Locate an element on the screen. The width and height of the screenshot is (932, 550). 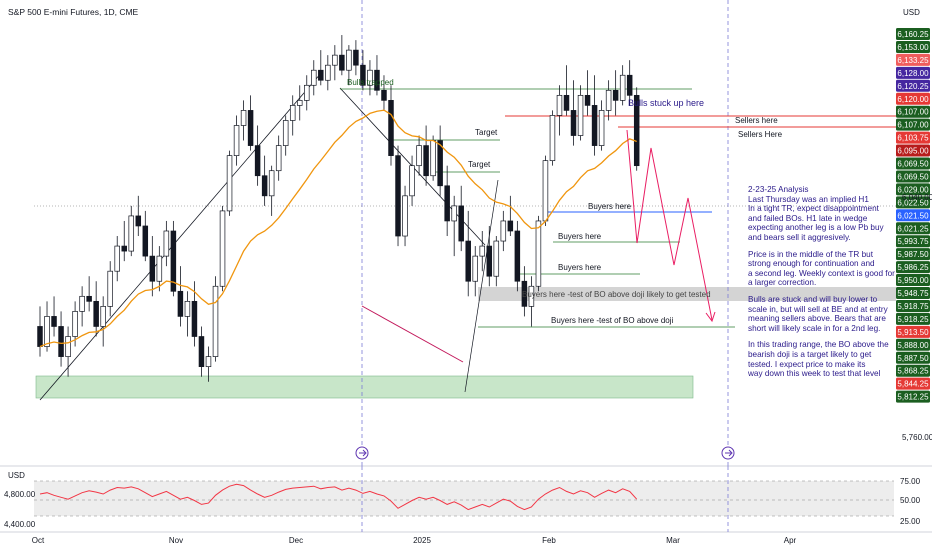
price-tag-label: 5,888.00 is located at coordinates (913, 345).